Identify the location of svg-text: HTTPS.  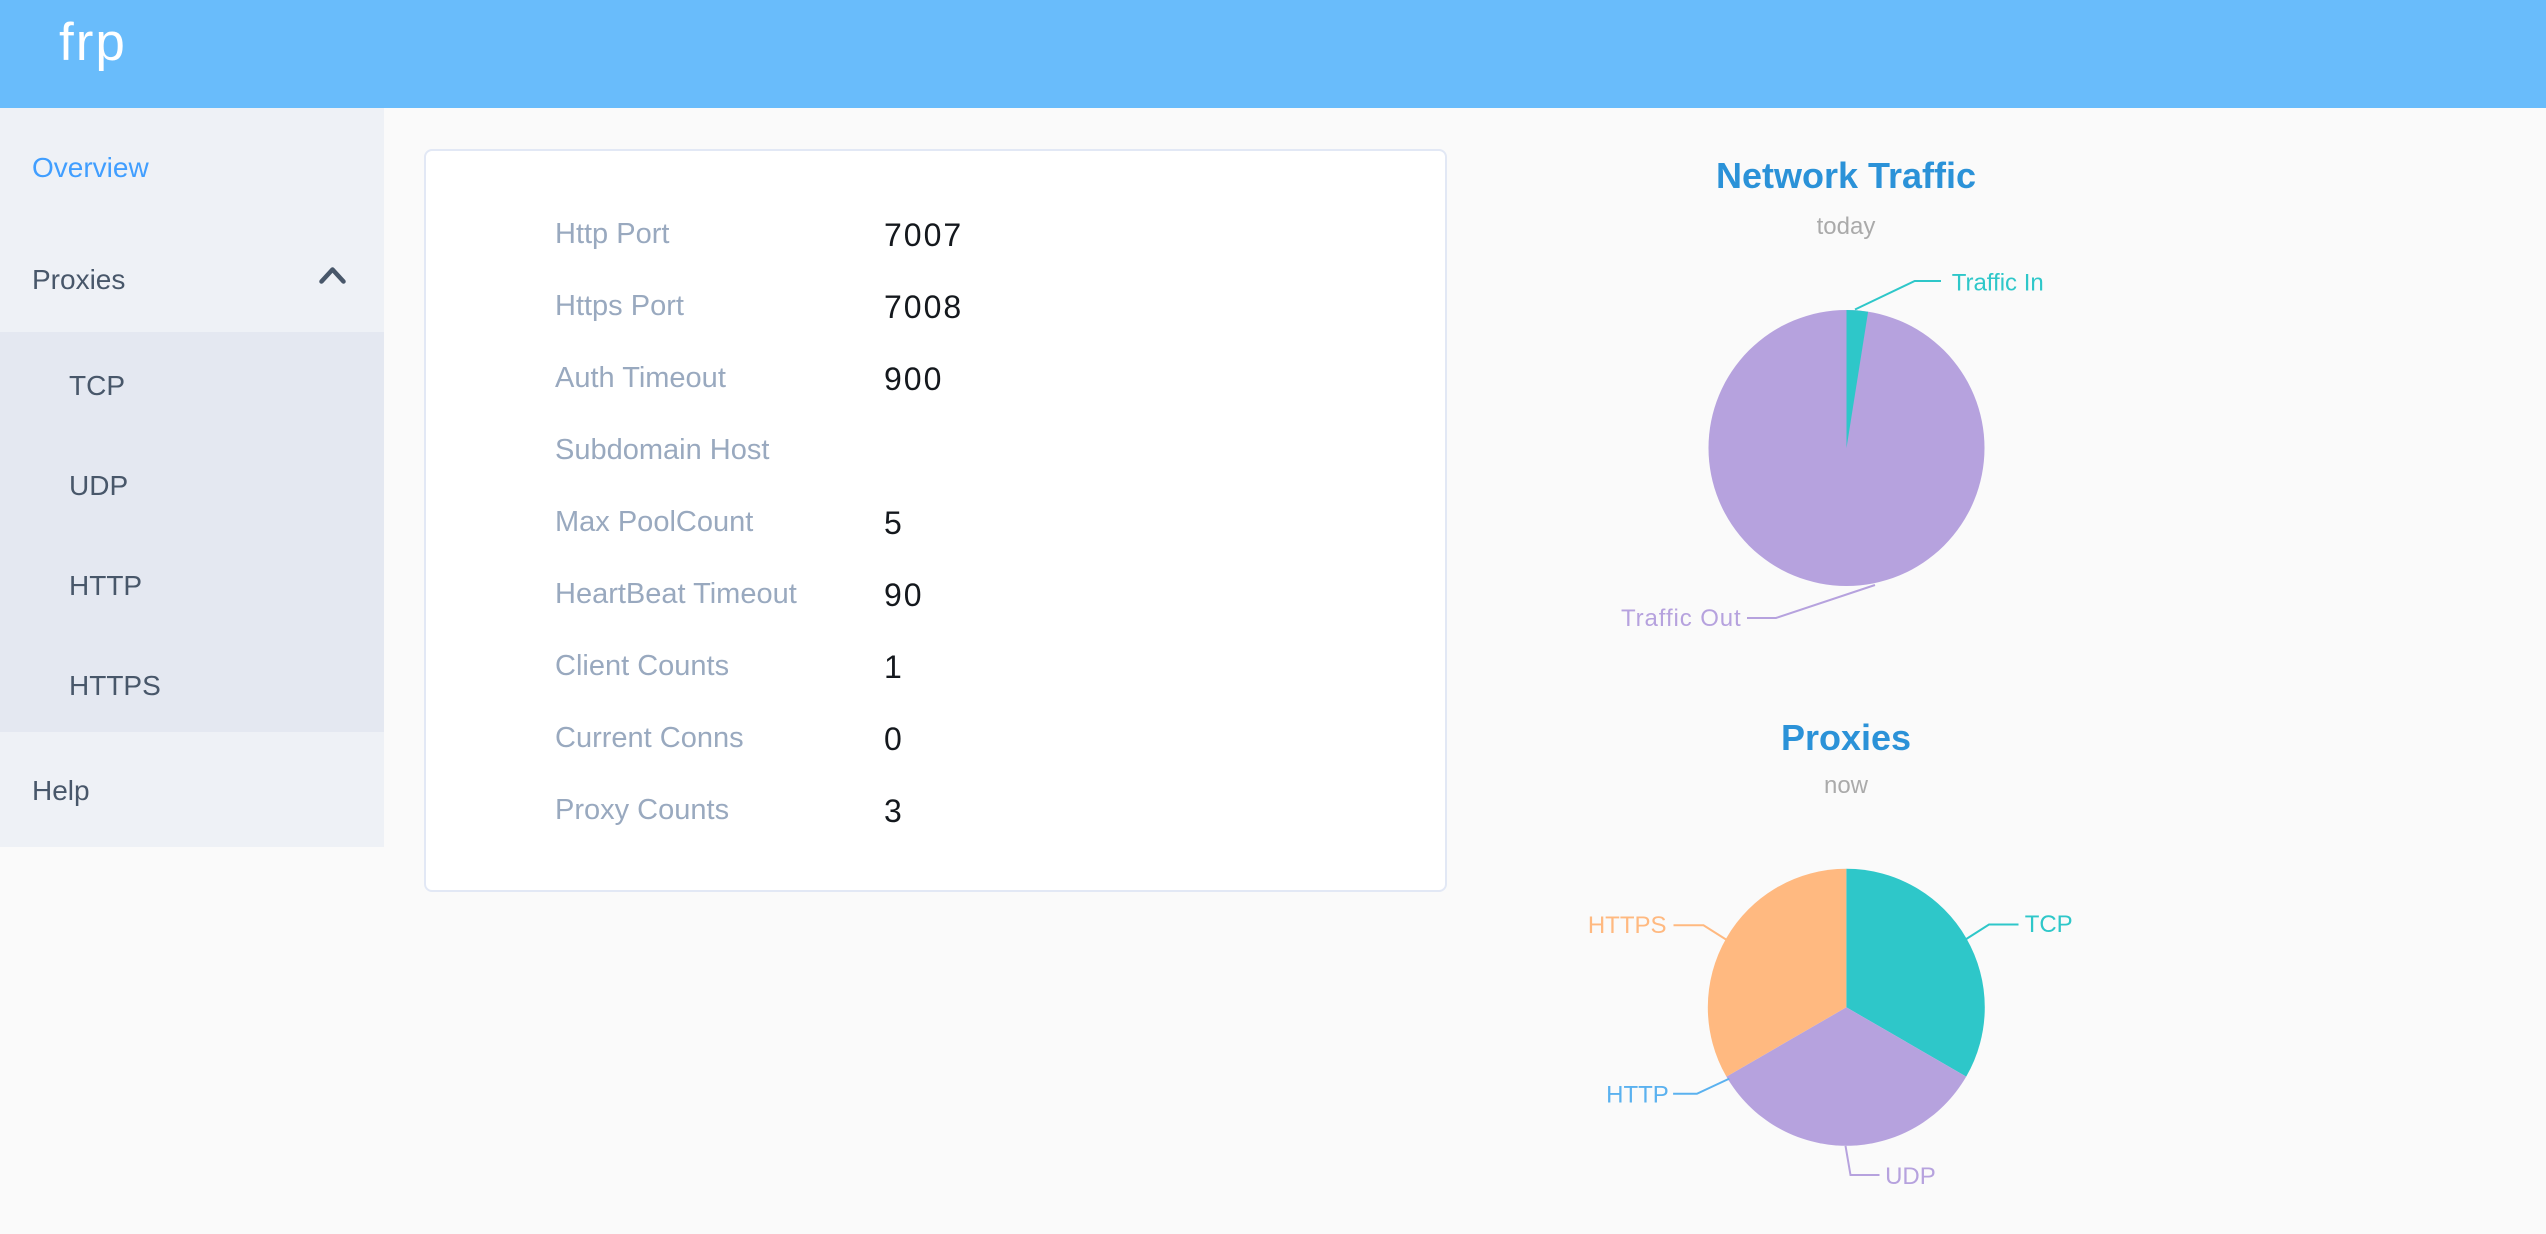
(1627, 925).